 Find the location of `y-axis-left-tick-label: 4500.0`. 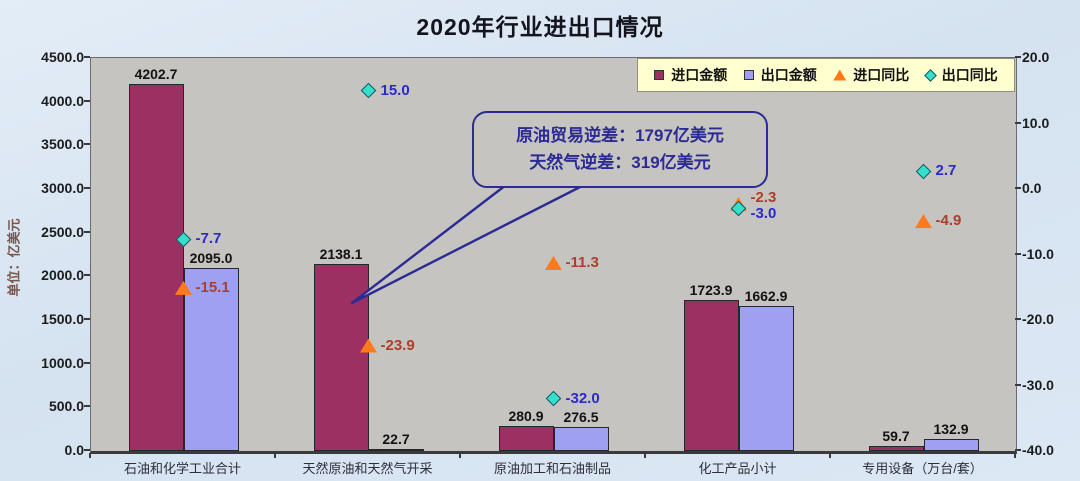

y-axis-left-tick-label: 4500.0 is located at coordinates (62, 57).